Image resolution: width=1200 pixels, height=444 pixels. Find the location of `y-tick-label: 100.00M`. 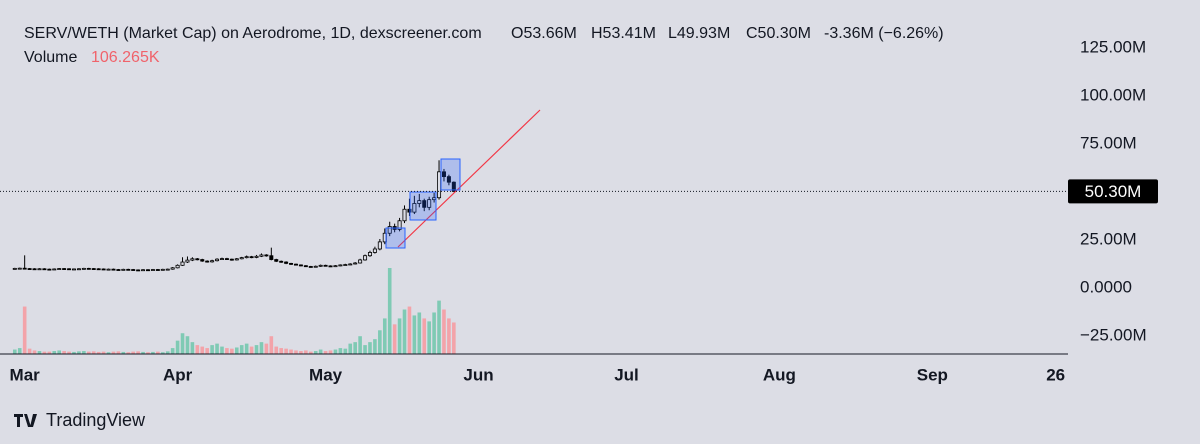

y-tick-label: 100.00M is located at coordinates (1113, 94).